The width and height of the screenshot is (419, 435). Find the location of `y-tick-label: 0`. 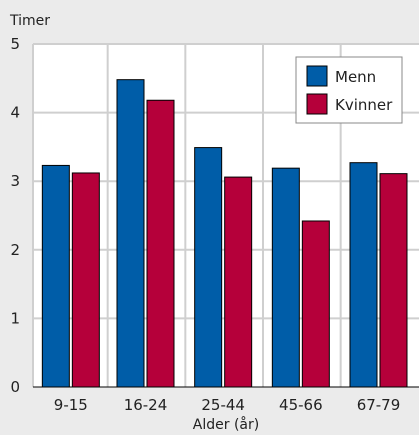

y-tick-label: 0 is located at coordinates (15, 387).